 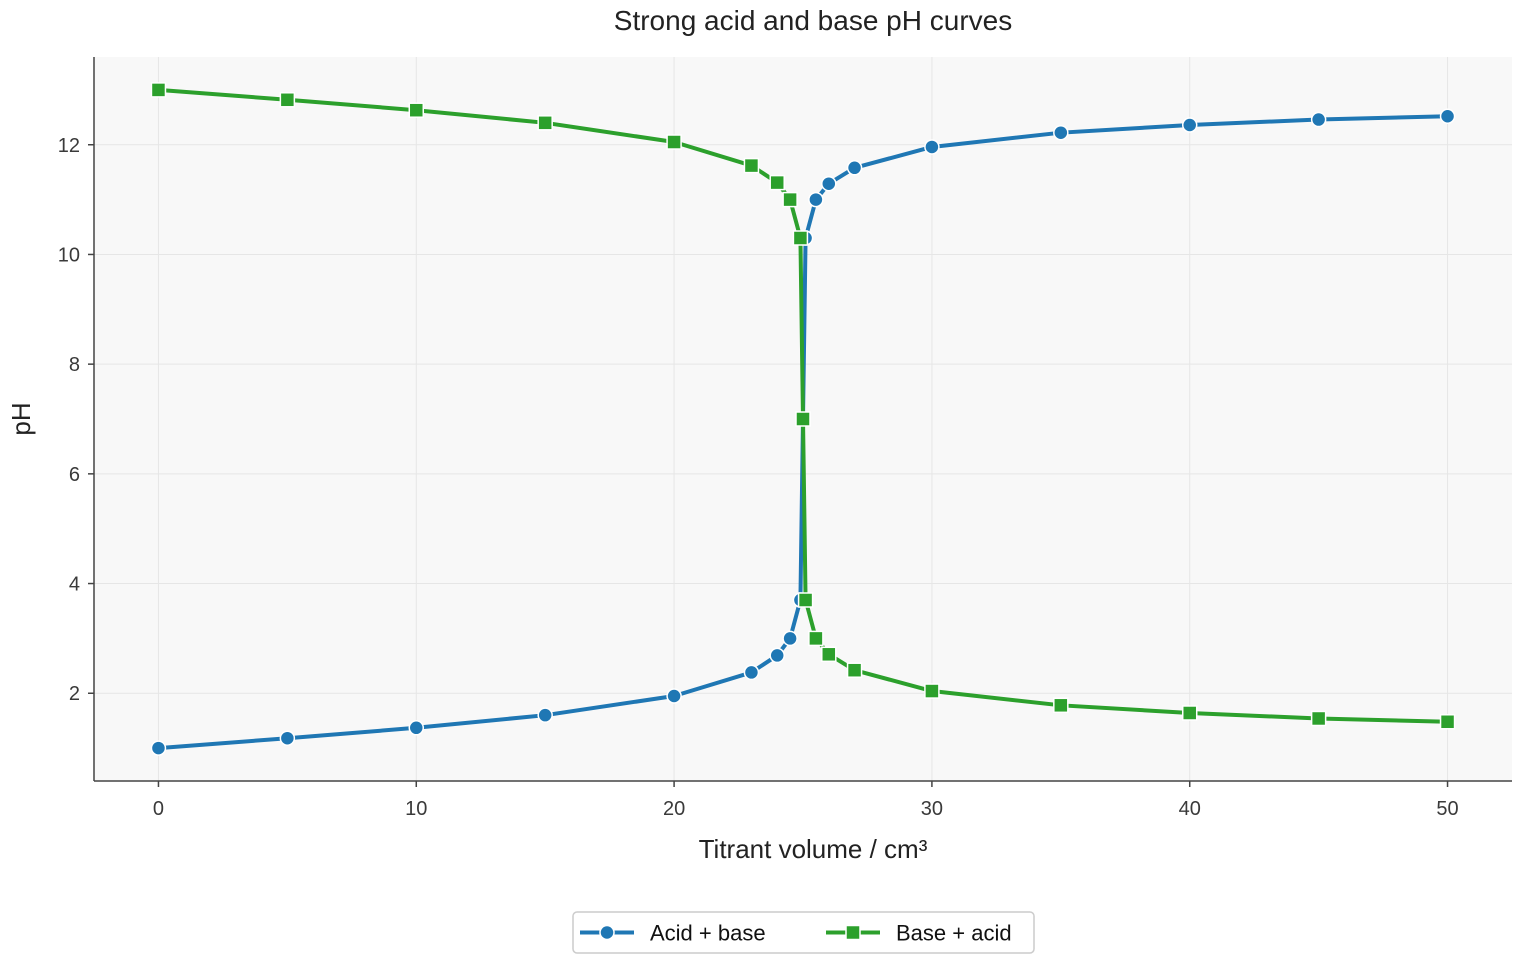 I want to click on chart-title: Strong acid and base pH curves, so click(x=813, y=20).